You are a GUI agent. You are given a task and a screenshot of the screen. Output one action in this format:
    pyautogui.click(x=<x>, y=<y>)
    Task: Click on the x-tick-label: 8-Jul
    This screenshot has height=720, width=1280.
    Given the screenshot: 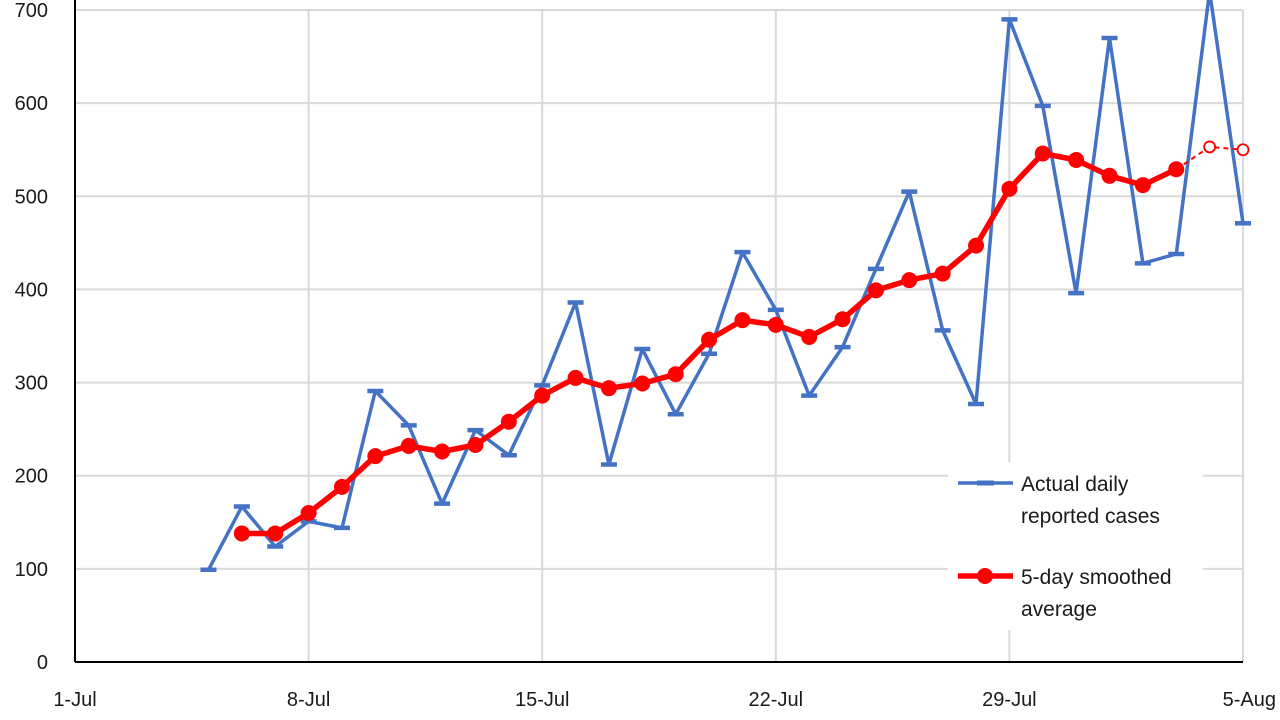 What is the action you would take?
    pyautogui.click(x=308, y=700)
    